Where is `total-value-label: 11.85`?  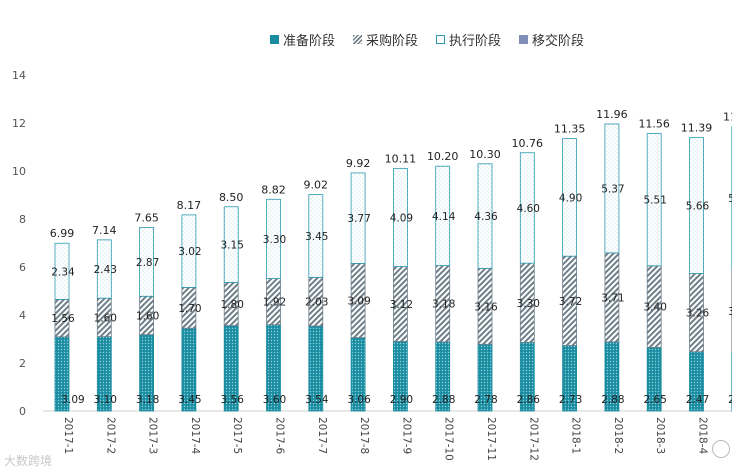
total-value-label: 11.85 is located at coordinates (727, 117).